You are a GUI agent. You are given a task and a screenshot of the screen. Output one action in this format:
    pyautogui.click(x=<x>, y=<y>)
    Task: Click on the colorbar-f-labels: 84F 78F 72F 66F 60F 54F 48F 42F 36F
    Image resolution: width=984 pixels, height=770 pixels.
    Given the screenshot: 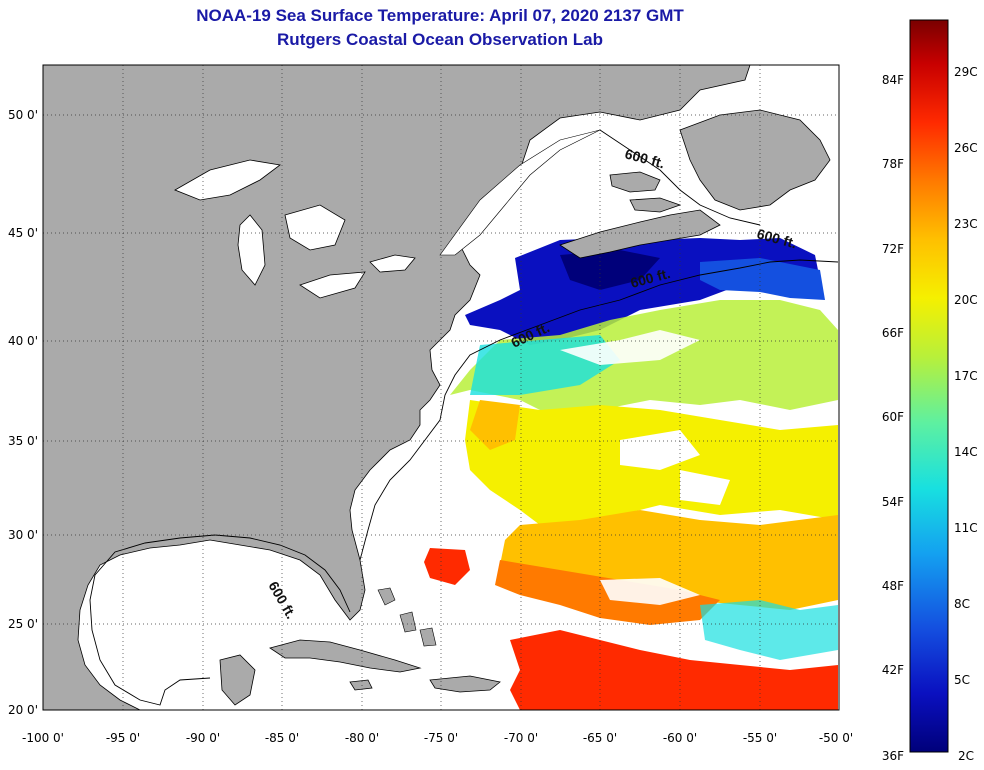 What is the action you would take?
    pyautogui.click(x=893, y=418)
    